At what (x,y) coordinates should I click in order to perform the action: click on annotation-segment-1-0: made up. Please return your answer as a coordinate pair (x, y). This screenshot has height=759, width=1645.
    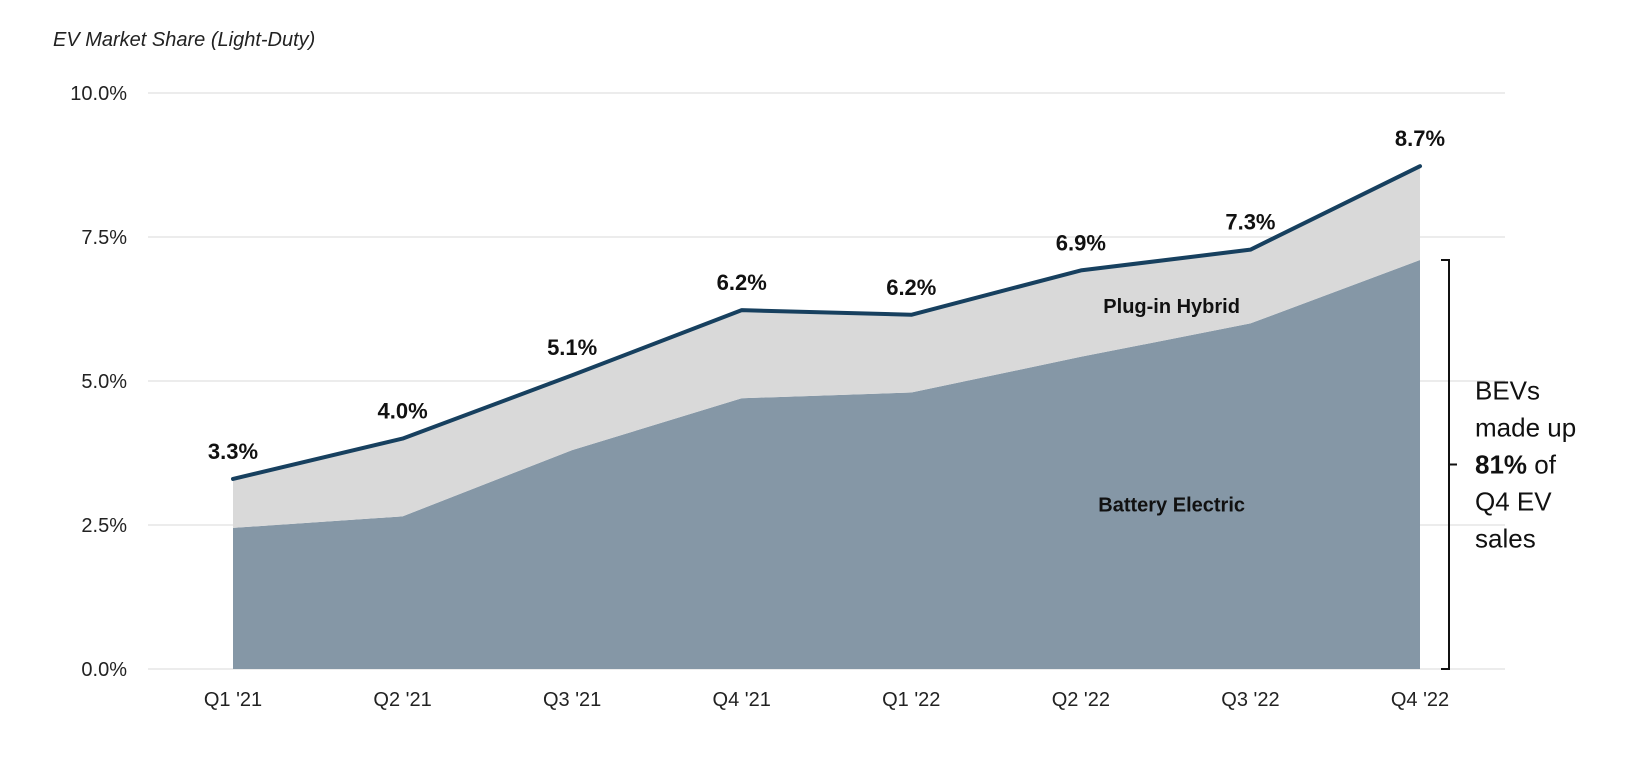
    Looking at the image, I should click on (1525, 428).